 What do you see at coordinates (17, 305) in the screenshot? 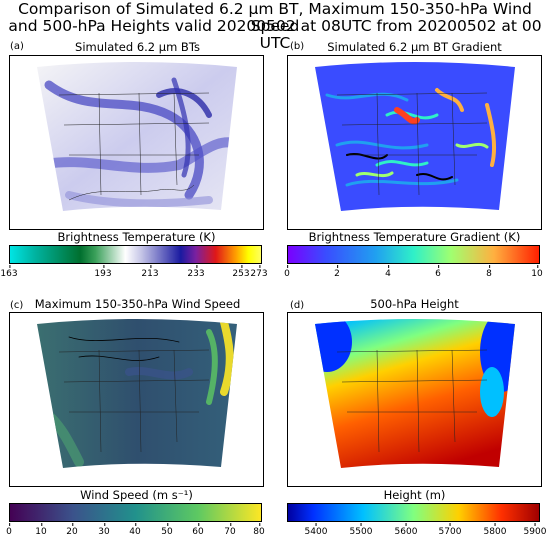
I see `panel-c-letter: (c)` at bounding box center [17, 305].